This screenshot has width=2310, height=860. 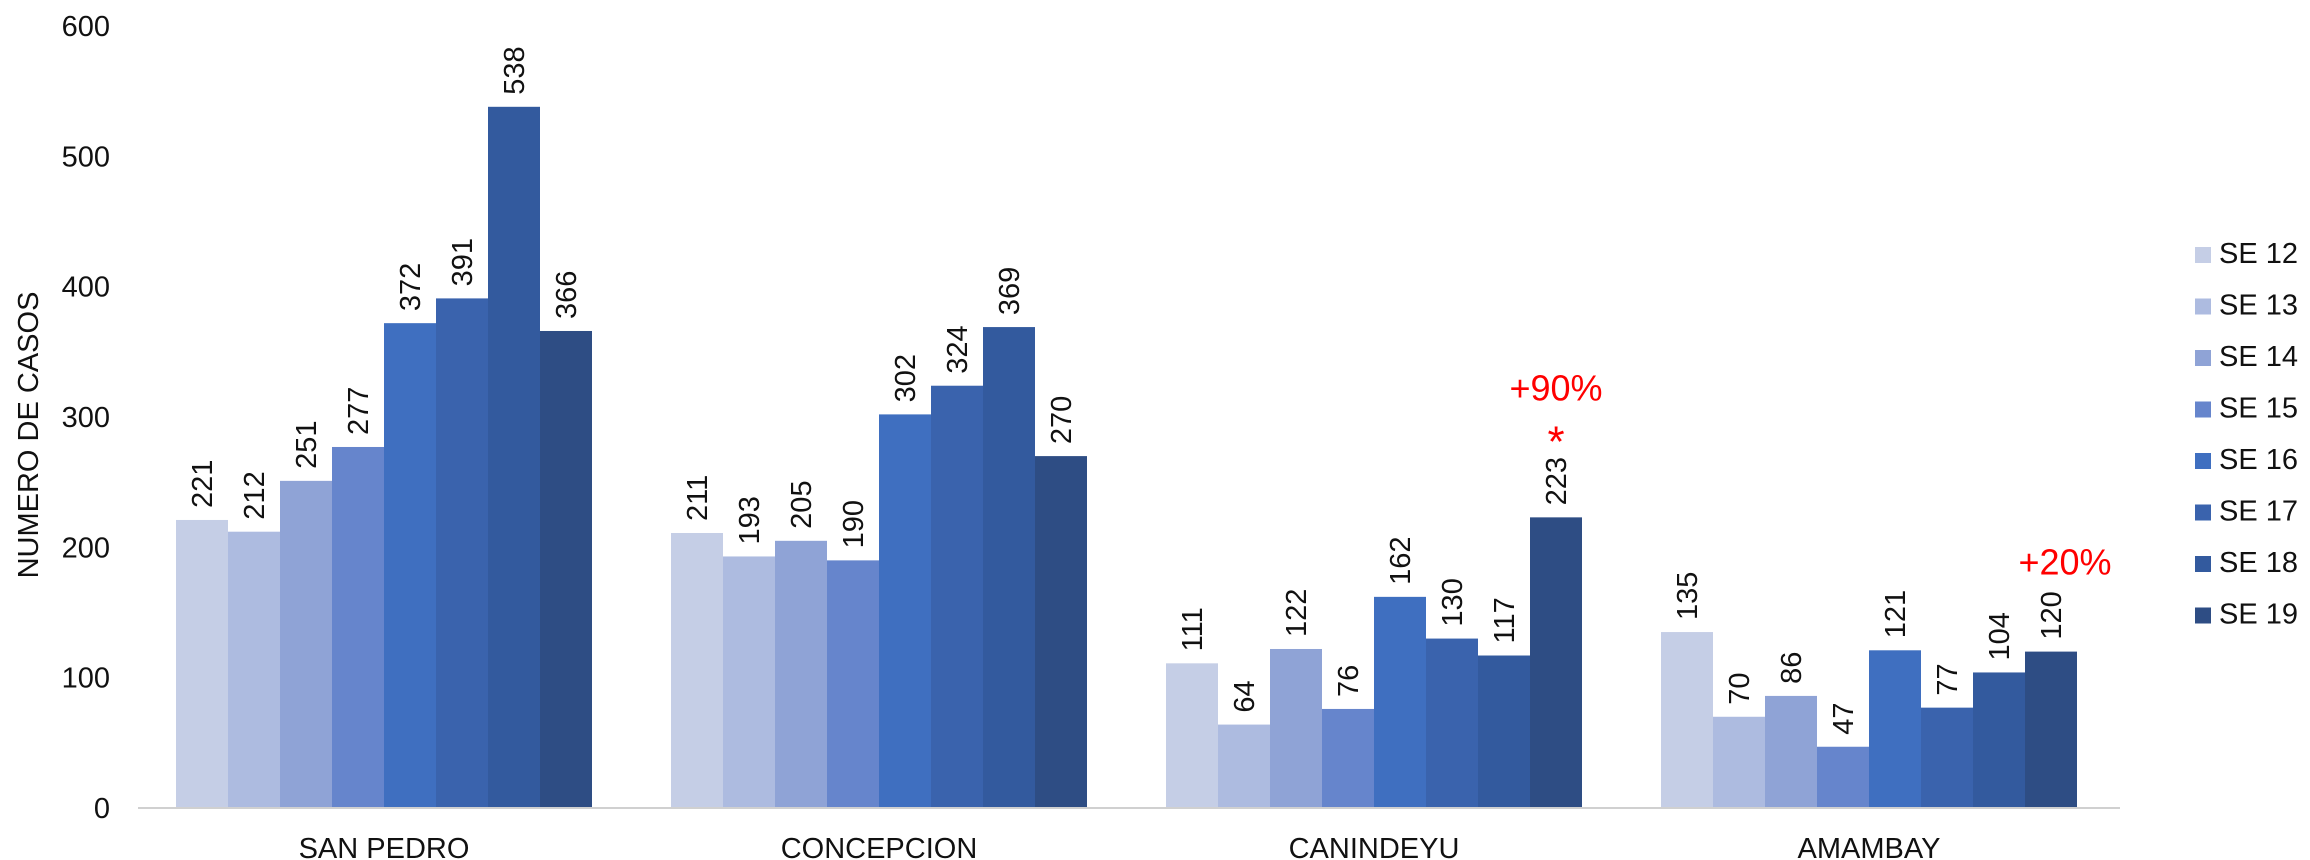 I want to click on data-label-concepcion-se-19: 270, so click(x=1062, y=420).